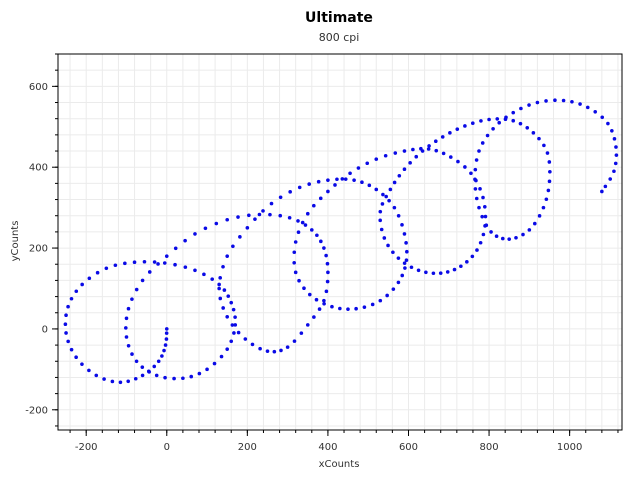 This screenshot has height=480, width=640. Describe the element at coordinates (38, 168) in the screenshot. I see `y-tick-label: 400` at that location.